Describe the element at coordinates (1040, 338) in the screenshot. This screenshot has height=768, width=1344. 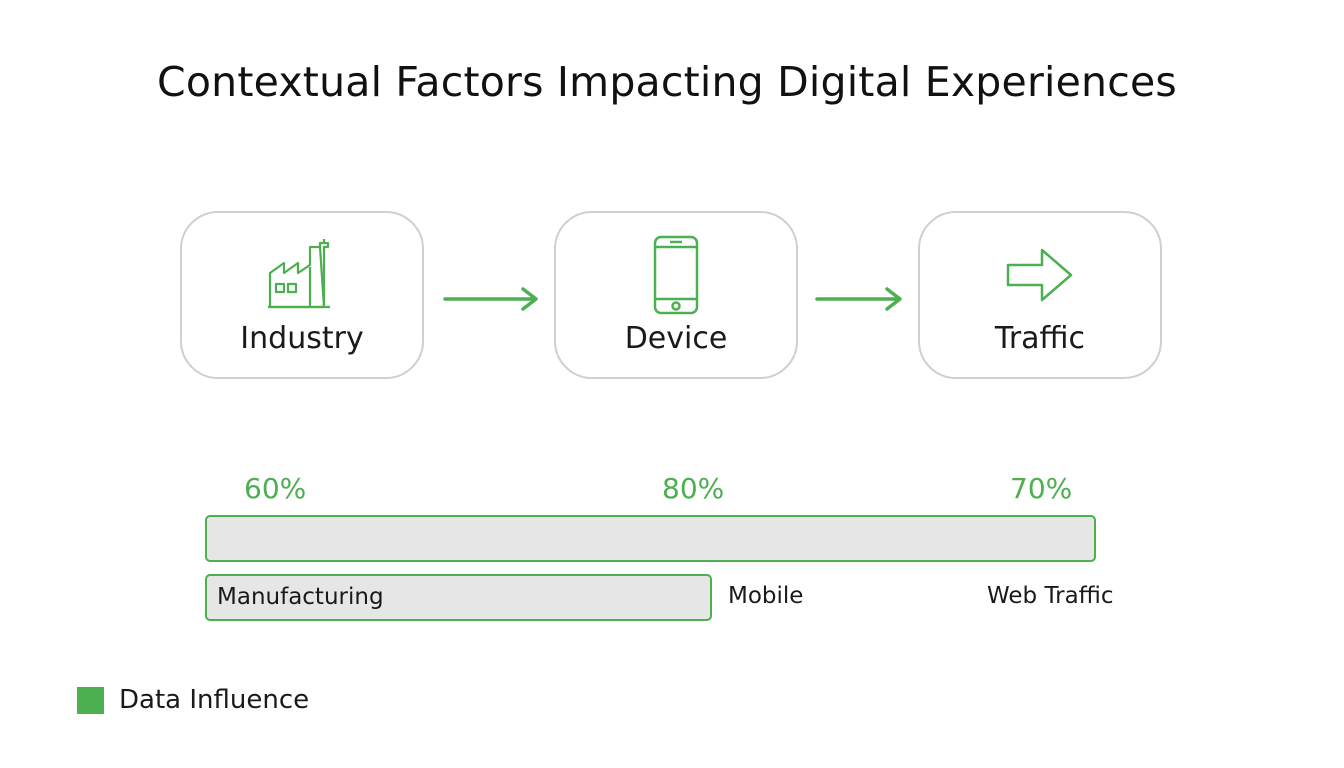
I see `step-label-traffic: Traffic` at that location.